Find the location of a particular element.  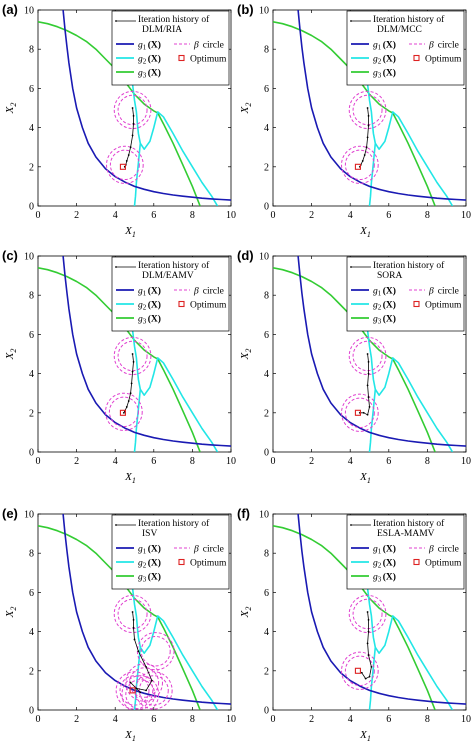

g1-curve is located at coordinates (381, 105).